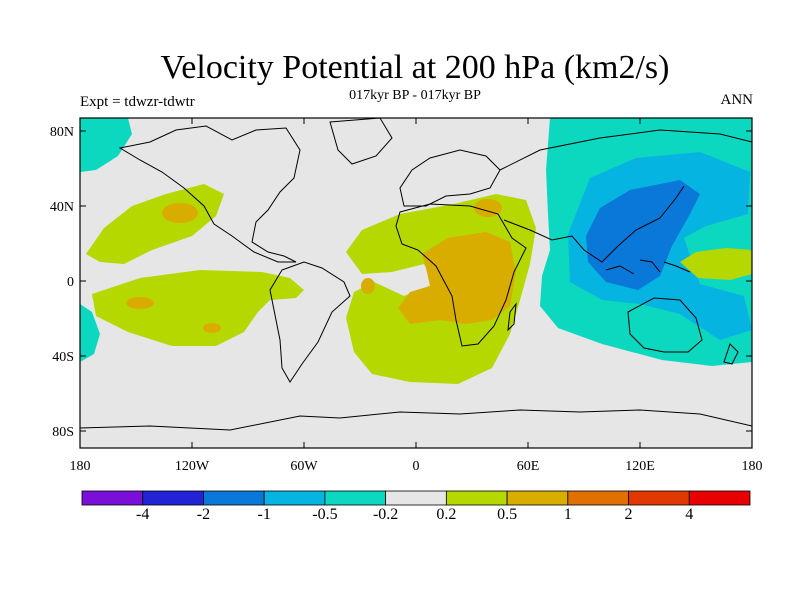 Image resolution: width=800 pixels, height=600 pixels. What do you see at coordinates (689, 514) in the screenshot?
I see `colorbar-label: 4` at bounding box center [689, 514].